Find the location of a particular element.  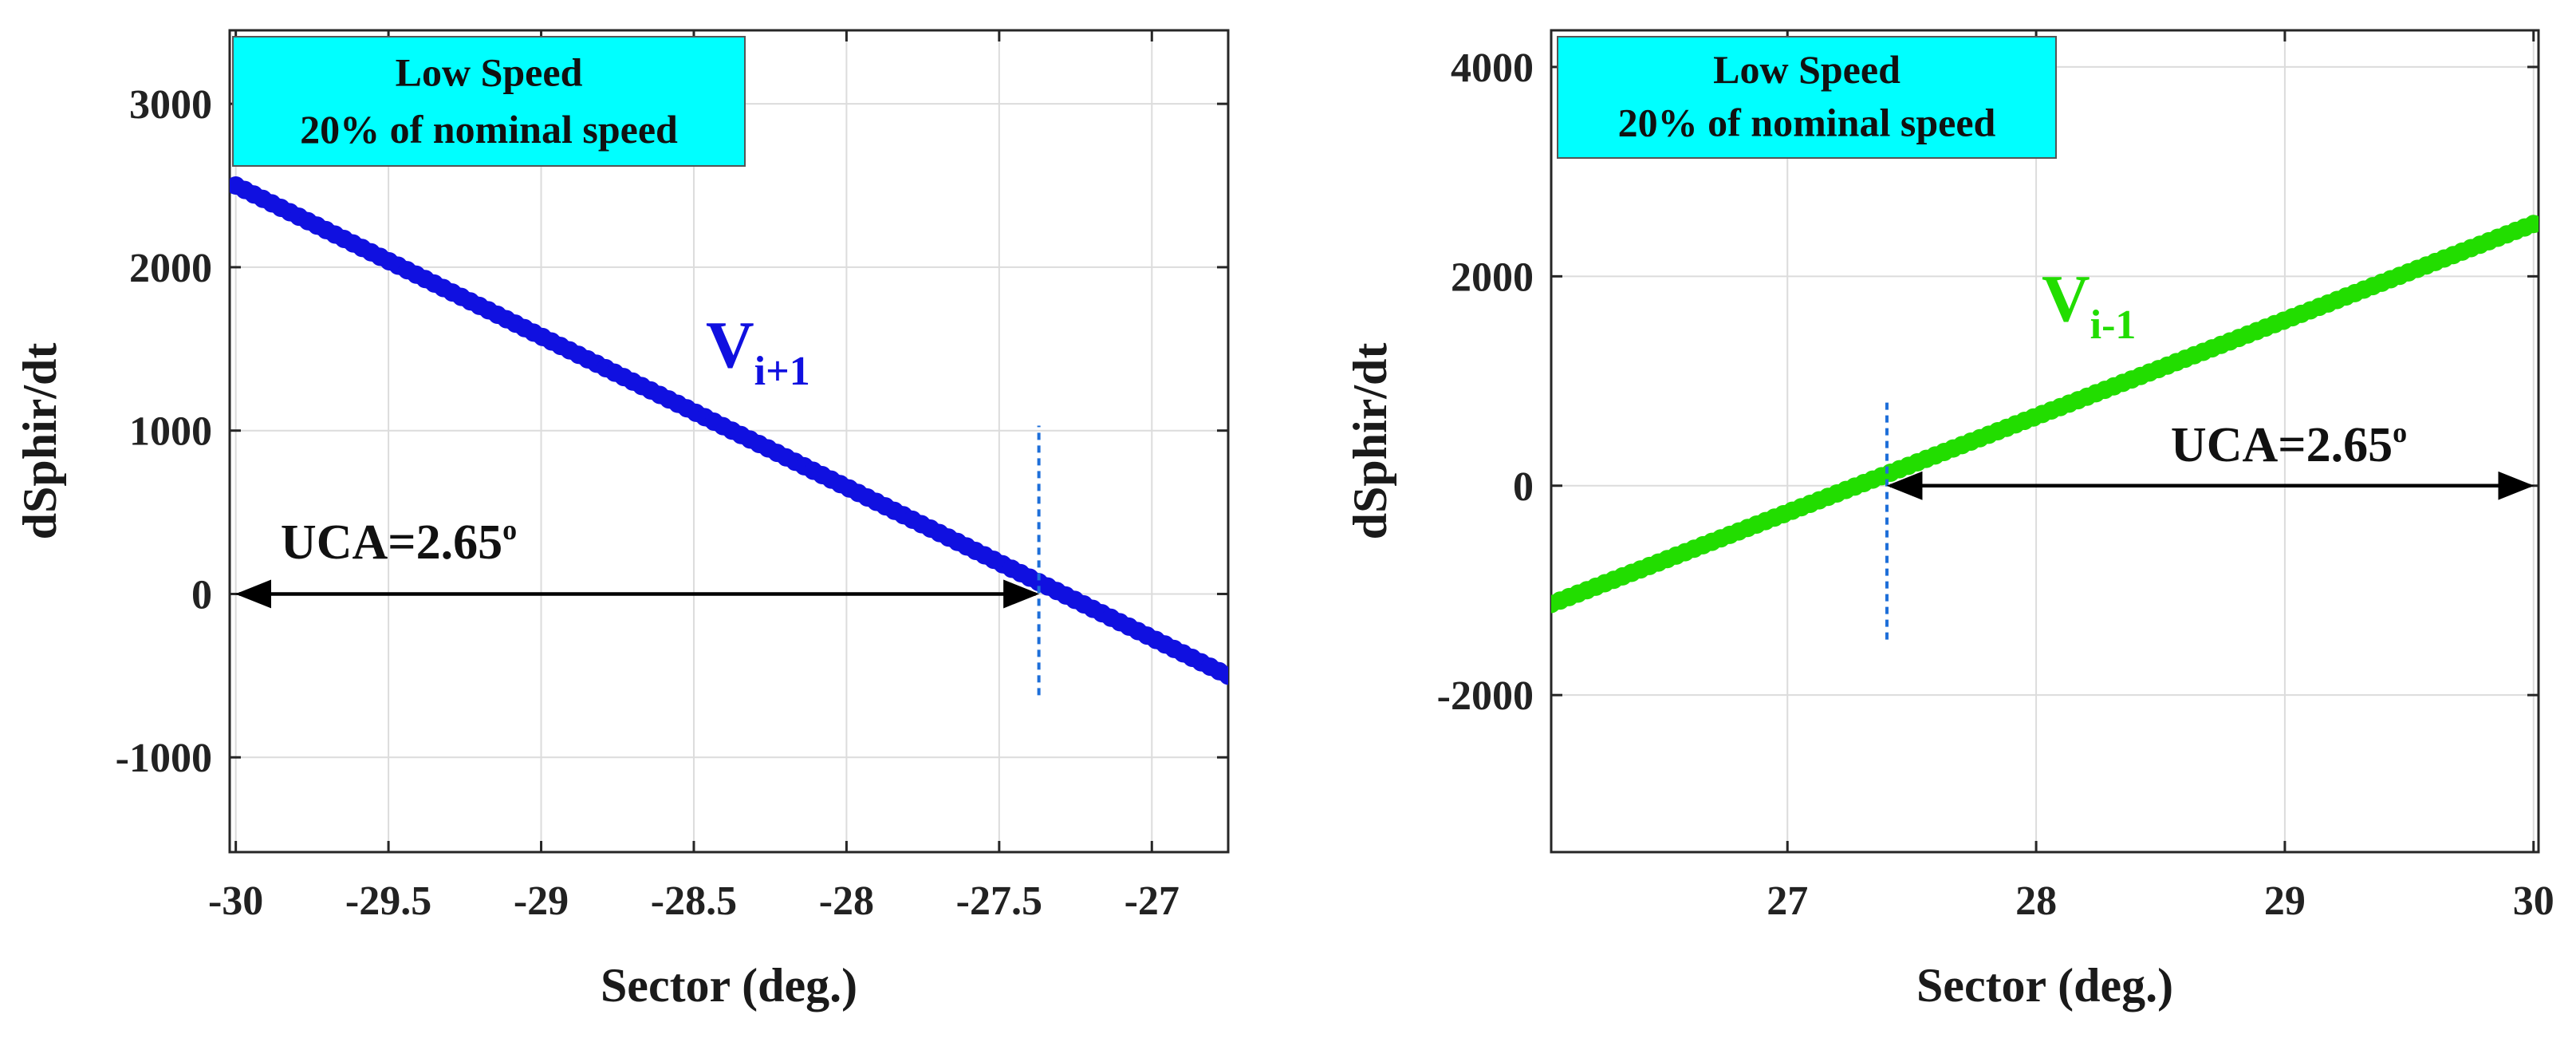

x-tick-label: -28 is located at coordinates (846, 901).